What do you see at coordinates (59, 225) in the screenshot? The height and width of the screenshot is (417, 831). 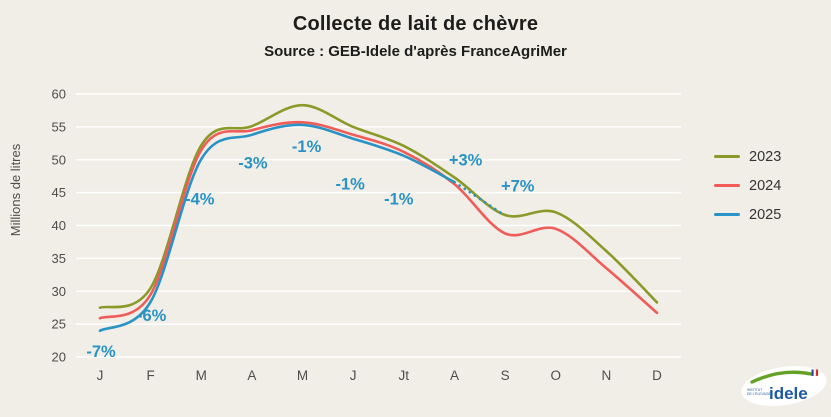 I see `y-tick-label-40: 40` at bounding box center [59, 225].